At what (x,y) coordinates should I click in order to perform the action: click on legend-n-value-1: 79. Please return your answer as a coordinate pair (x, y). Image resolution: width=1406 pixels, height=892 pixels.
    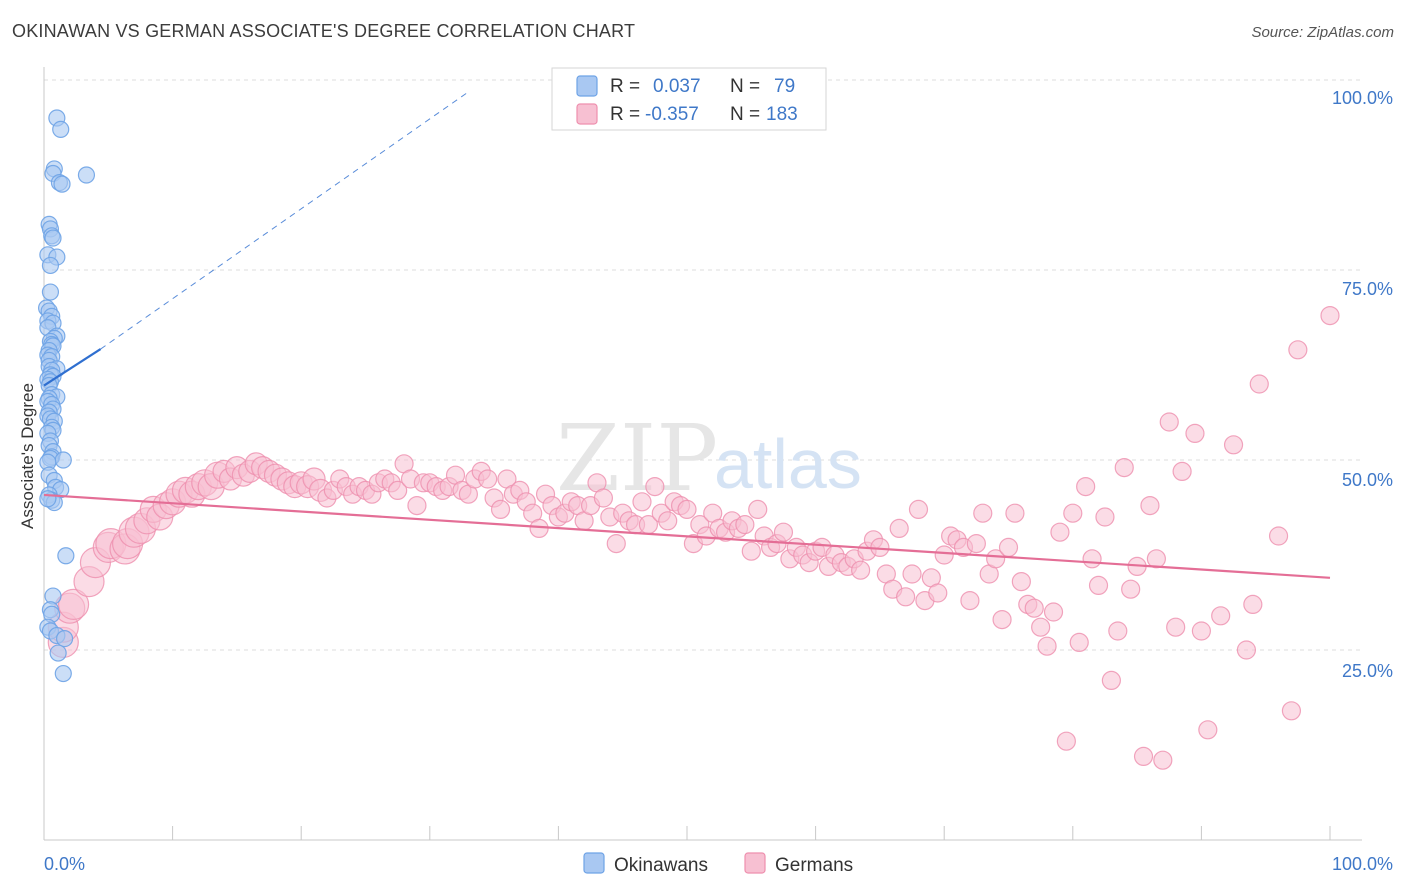
    Looking at the image, I should click on (784, 86).